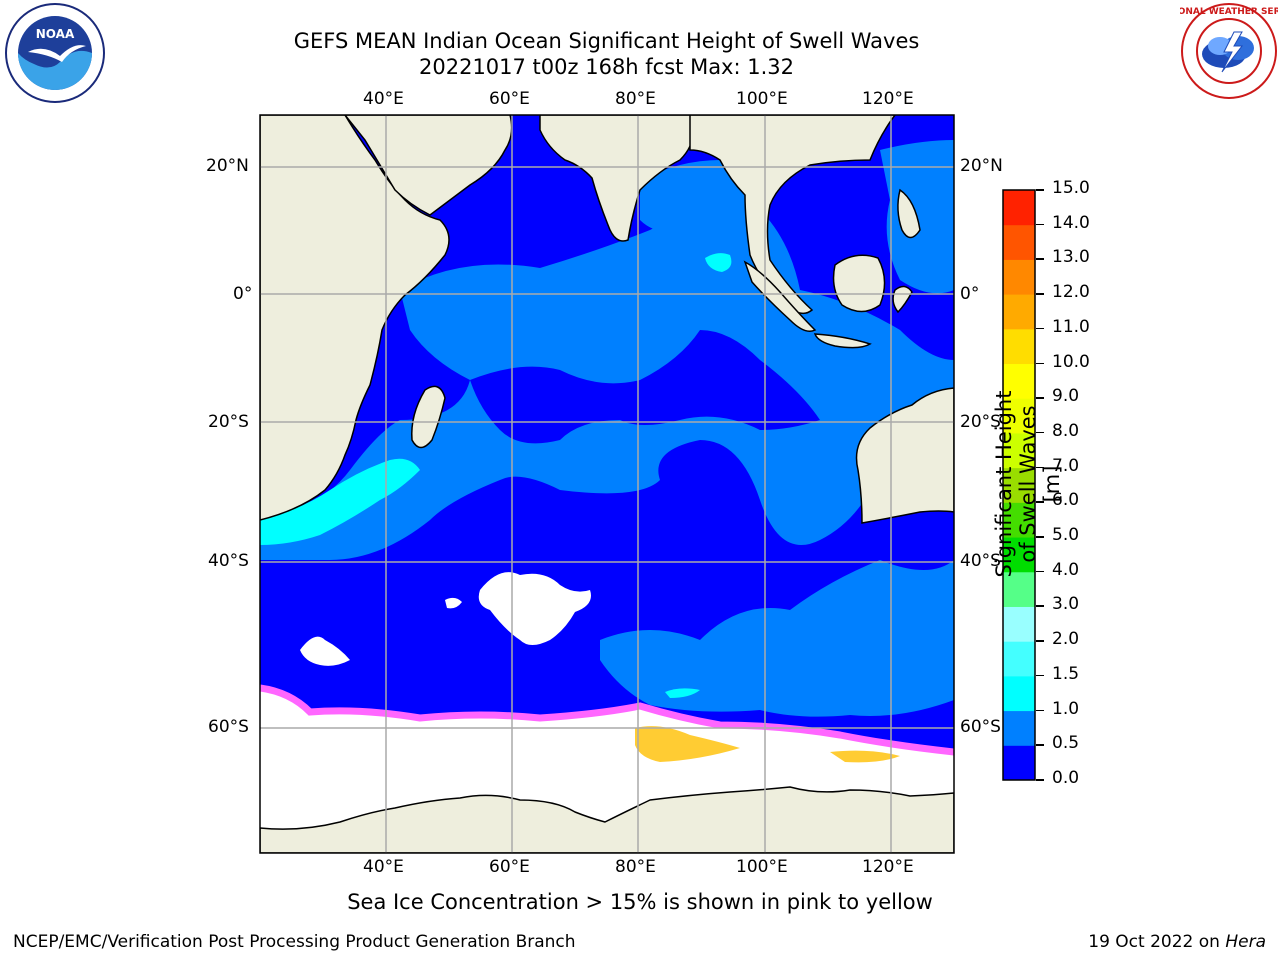 Image resolution: width=1280 pixels, height=960 pixels. Describe the element at coordinates (1071, 222) in the screenshot. I see `colorbar-tick-label: 14.0` at that location.